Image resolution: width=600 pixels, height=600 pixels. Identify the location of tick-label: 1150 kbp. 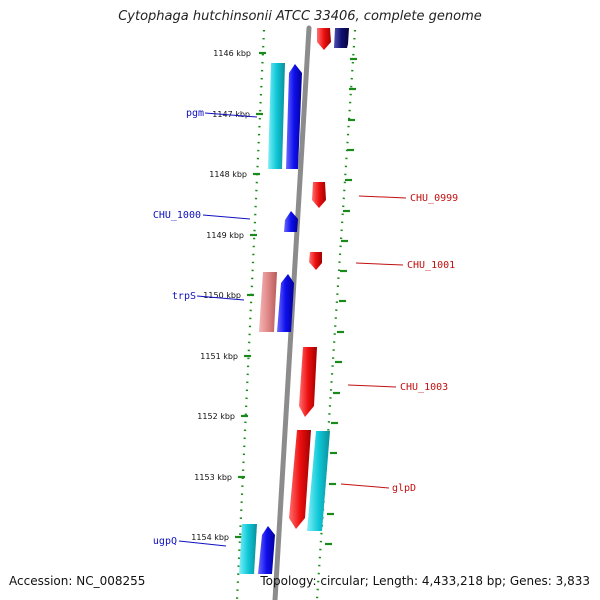
(222, 295).